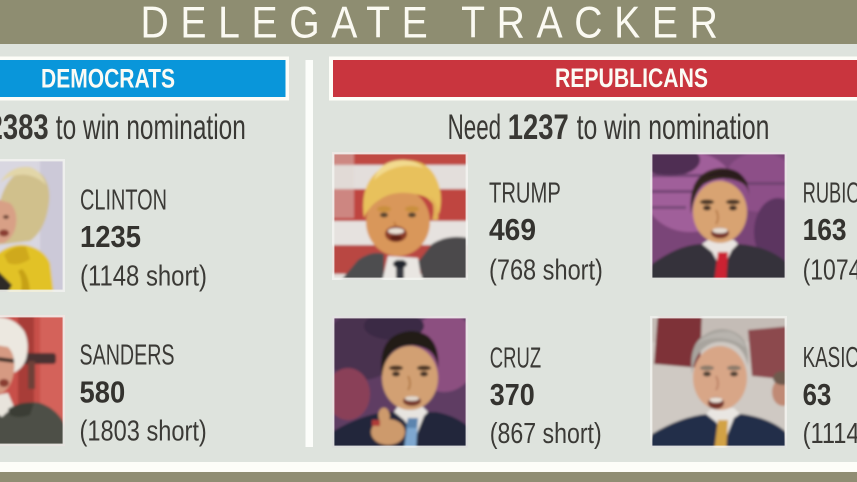 The height and width of the screenshot is (482, 857). I want to click on svg-text: RUBIO, so click(830, 193).